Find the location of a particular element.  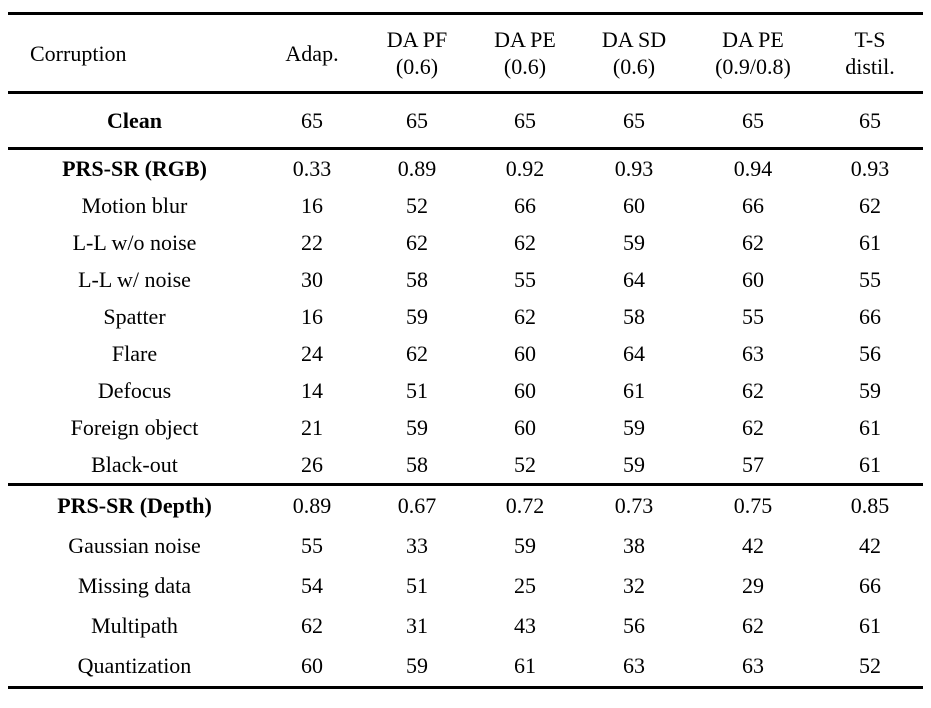

cell-value: 24 is located at coordinates (312, 353).